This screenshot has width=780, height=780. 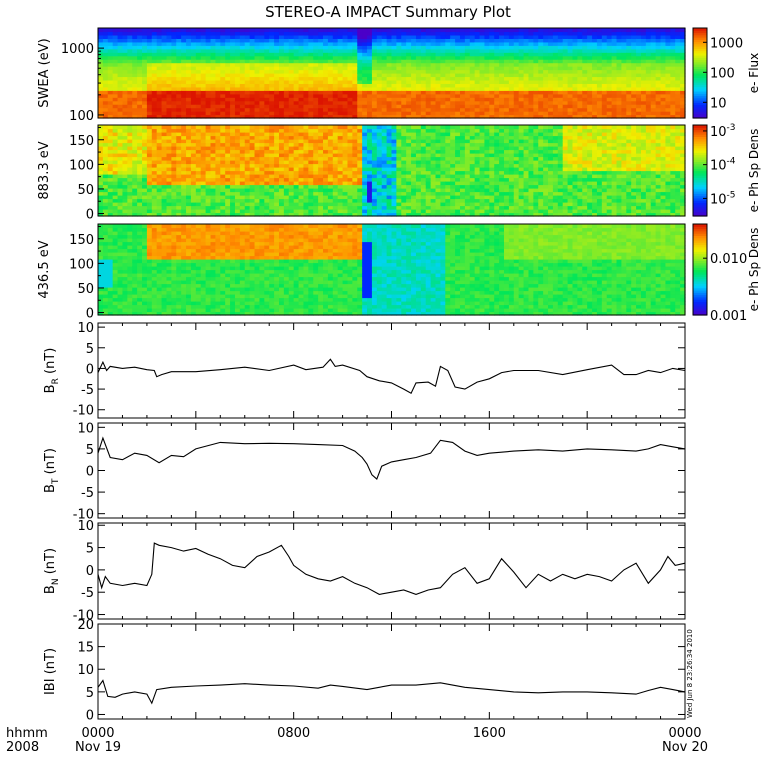 I want to click on colorbar-tick-label: 10⁻⁴, so click(x=723, y=165).